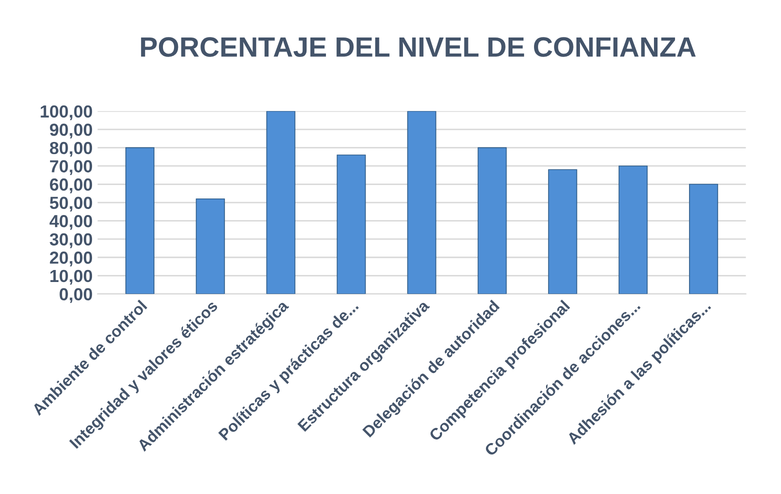 The image size is (781, 494). Describe the element at coordinates (71, 186) in the screenshot. I see `y-tick-label: 60,00` at that location.